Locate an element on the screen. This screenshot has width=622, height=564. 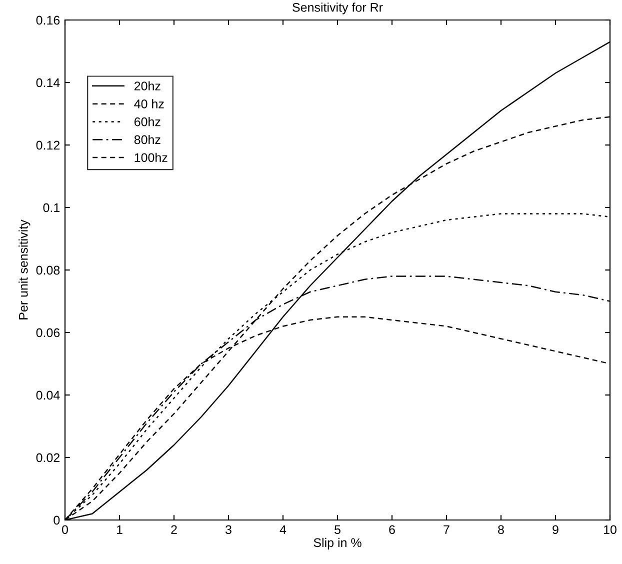
x-tick-label: 0 is located at coordinates (65, 529).